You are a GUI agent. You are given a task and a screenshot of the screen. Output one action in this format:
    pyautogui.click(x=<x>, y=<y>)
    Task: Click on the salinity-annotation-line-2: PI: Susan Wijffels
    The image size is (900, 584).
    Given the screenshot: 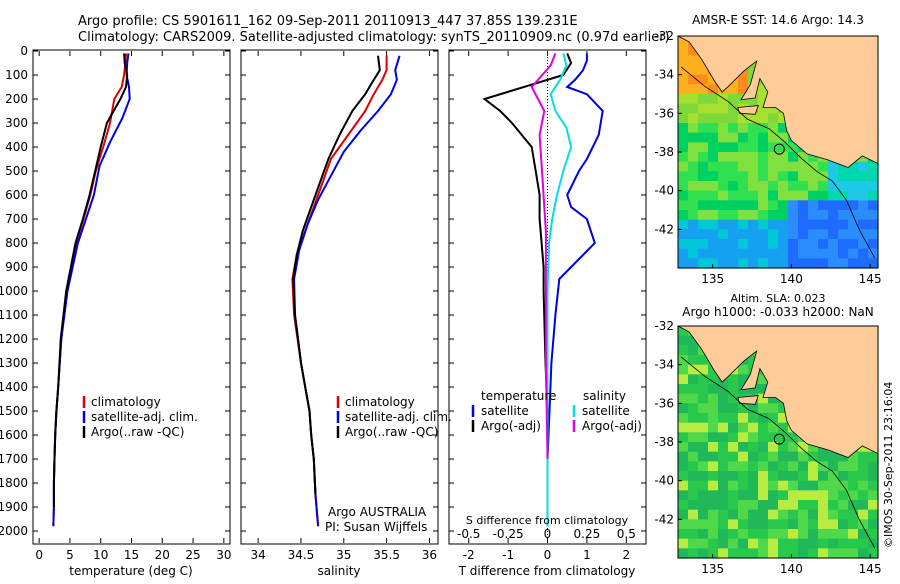 What is the action you would take?
    pyautogui.click(x=376, y=527)
    